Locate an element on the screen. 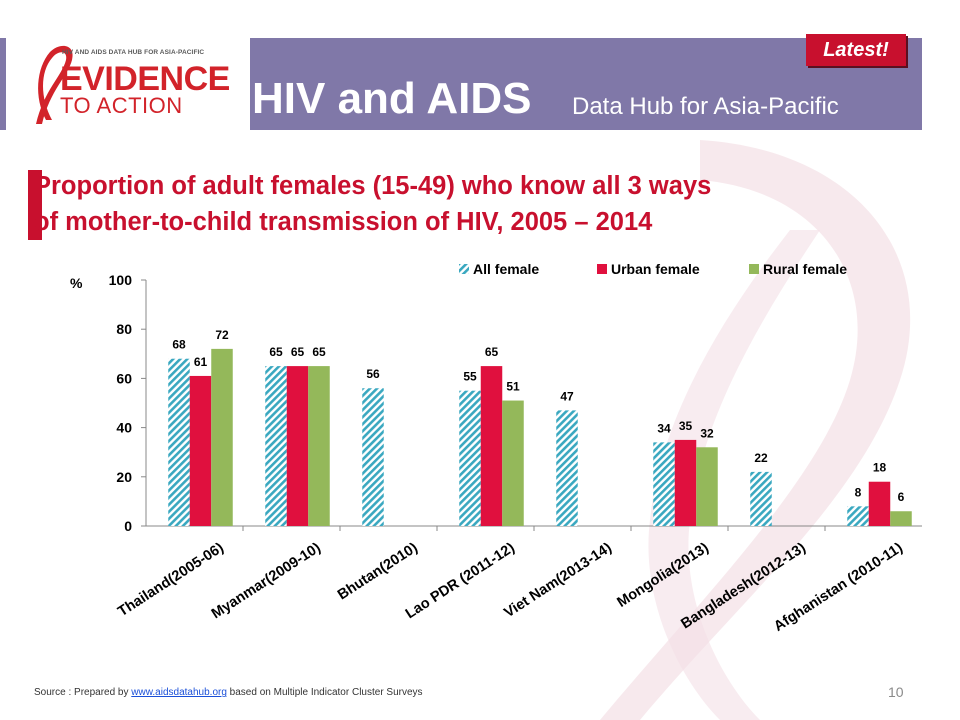 The height and width of the screenshot is (720, 960). legend-label: Urban female is located at coordinates (655, 269).